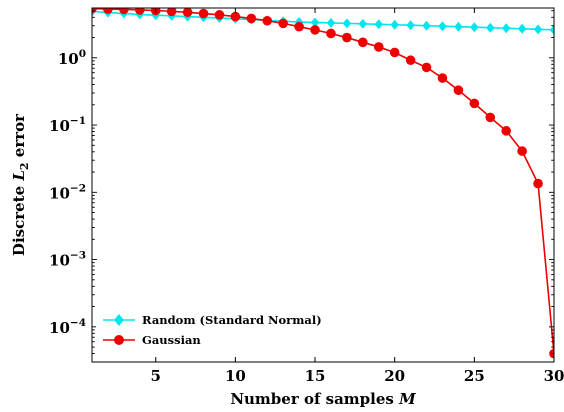 This screenshot has width=564, height=412. What do you see at coordinates (119, 340) in the screenshot?
I see `legend-marker-gaussian` at bounding box center [119, 340].